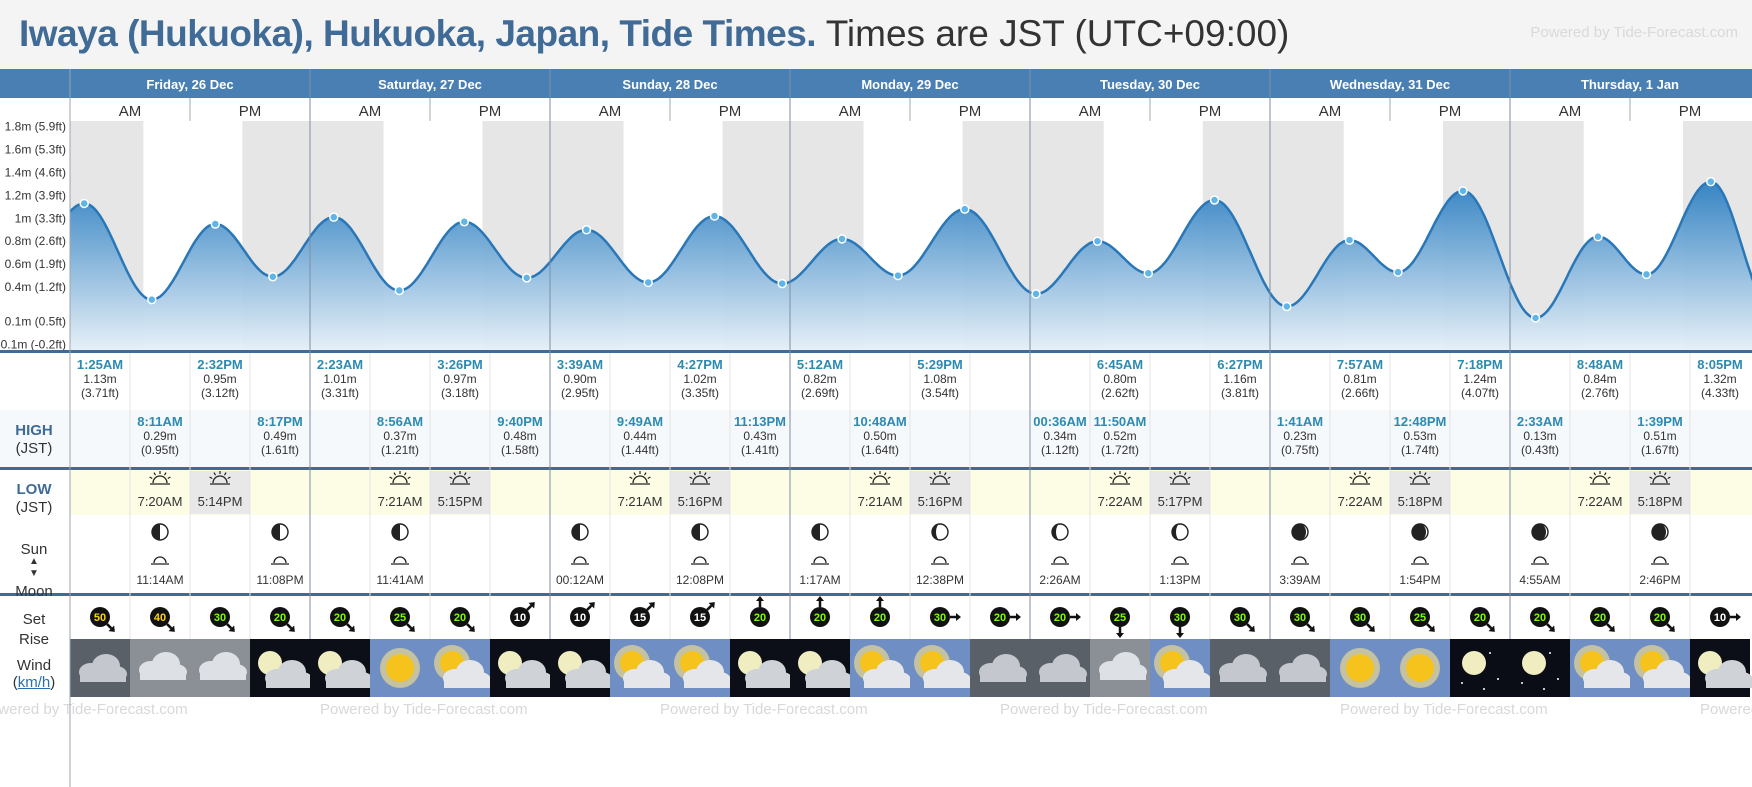  What do you see at coordinates (35, 287) in the screenshot?
I see `y-tick-label: 0.4m (1.2ft)` at bounding box center [35, 287].